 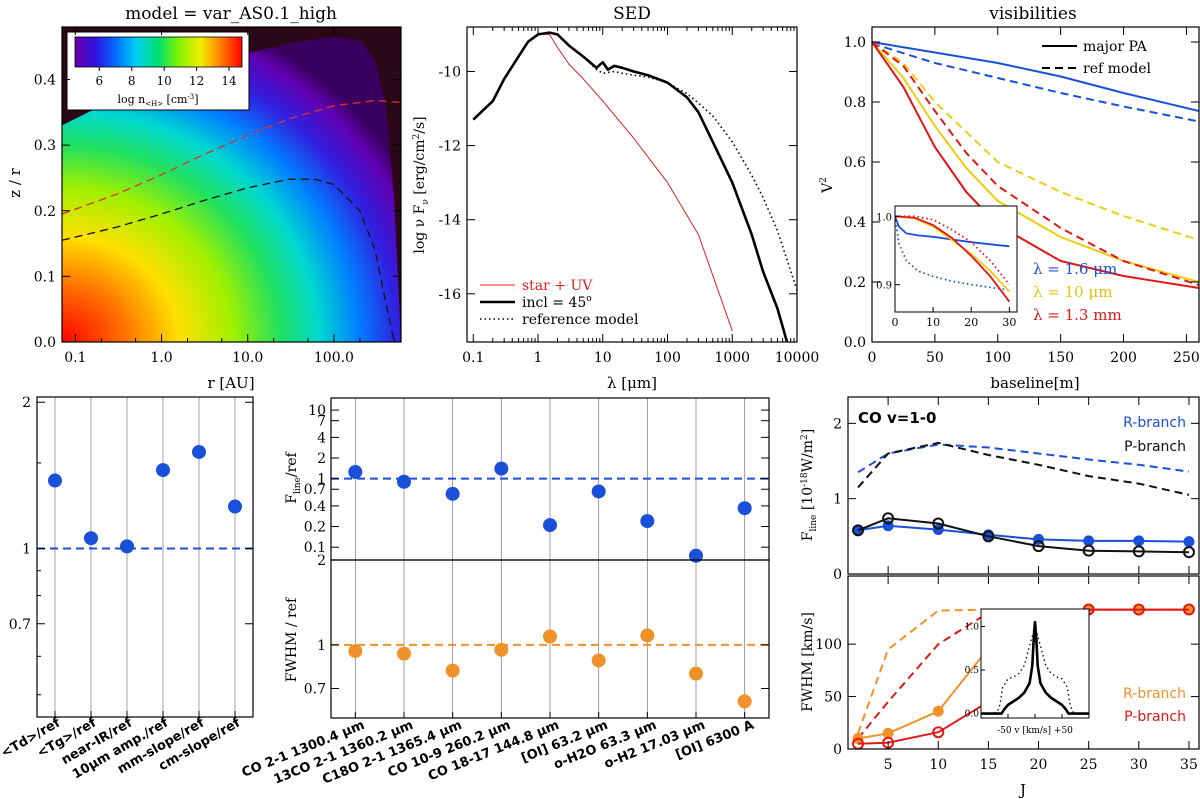 I want to click on co-xlabel: J, so click(x=1022, y=790).